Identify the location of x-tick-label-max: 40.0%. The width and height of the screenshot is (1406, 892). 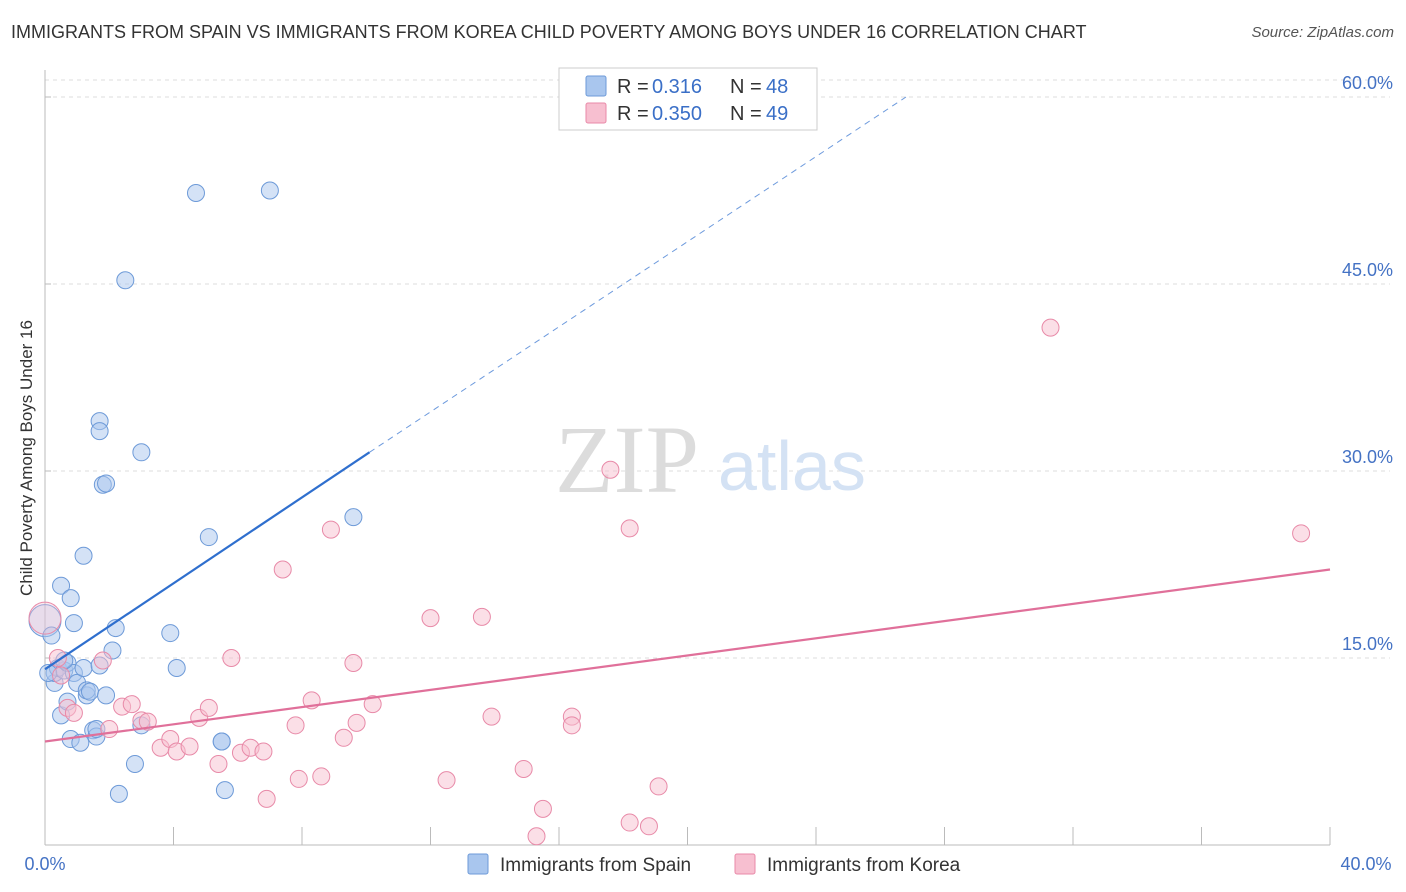
(1365, 864).